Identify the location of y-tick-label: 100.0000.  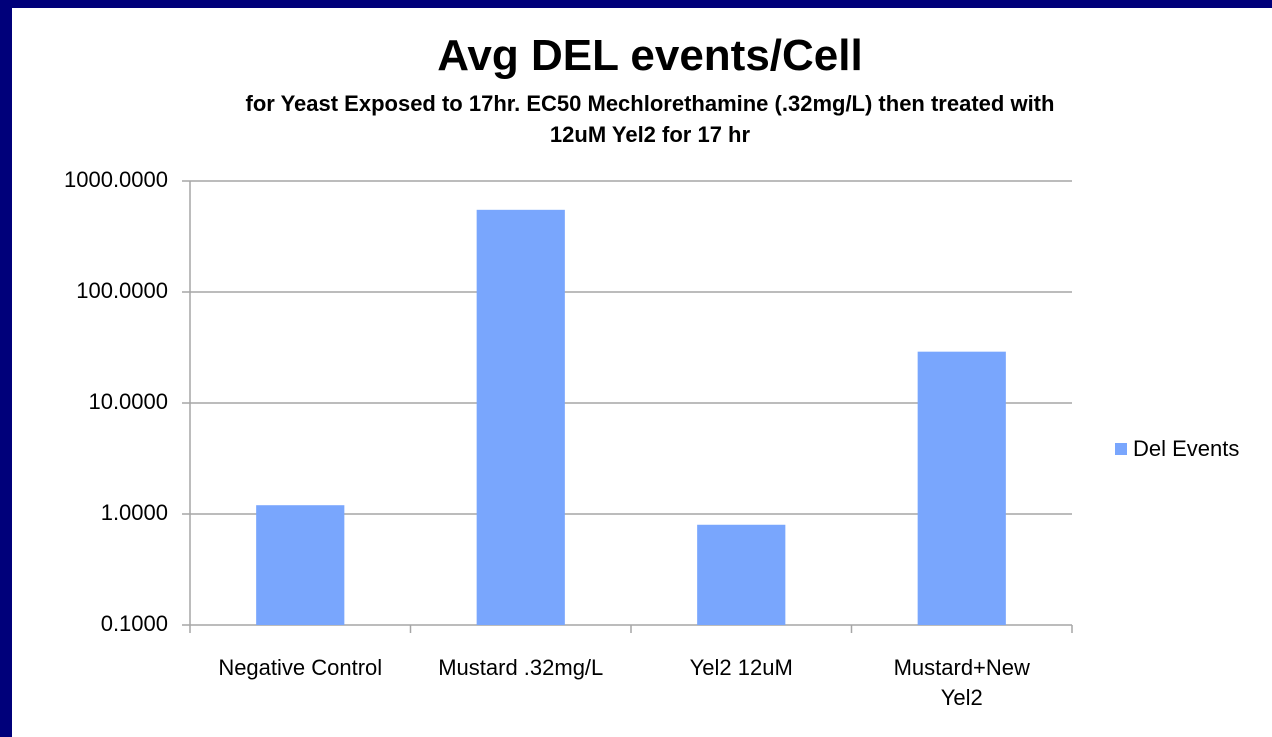
(122, 290).